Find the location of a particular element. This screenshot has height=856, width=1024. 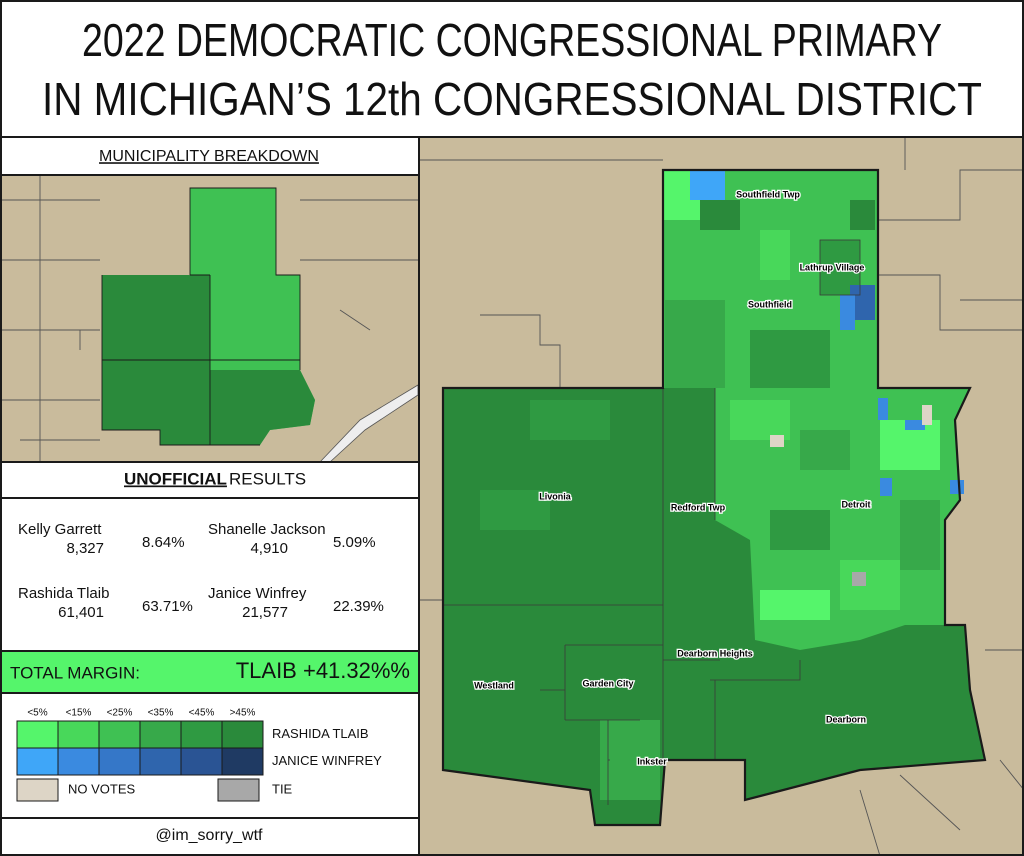

margin-band is located at coordinates (209, 672).